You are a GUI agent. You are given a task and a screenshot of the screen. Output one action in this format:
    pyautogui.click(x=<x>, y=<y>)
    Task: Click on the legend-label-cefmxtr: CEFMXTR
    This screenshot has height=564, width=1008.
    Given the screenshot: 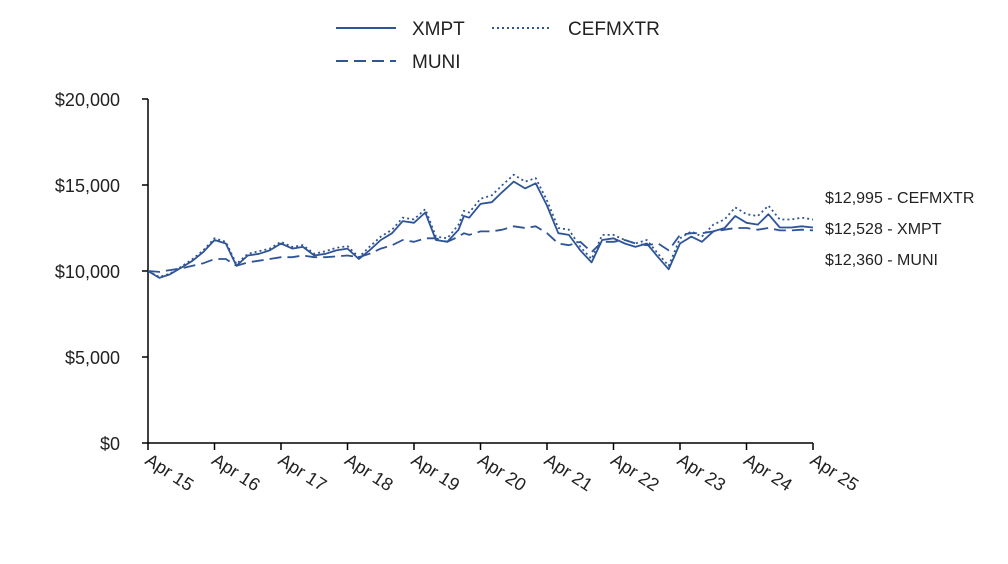 What is the action you would take?
    pyautogui.click(x=614, y=29)
    